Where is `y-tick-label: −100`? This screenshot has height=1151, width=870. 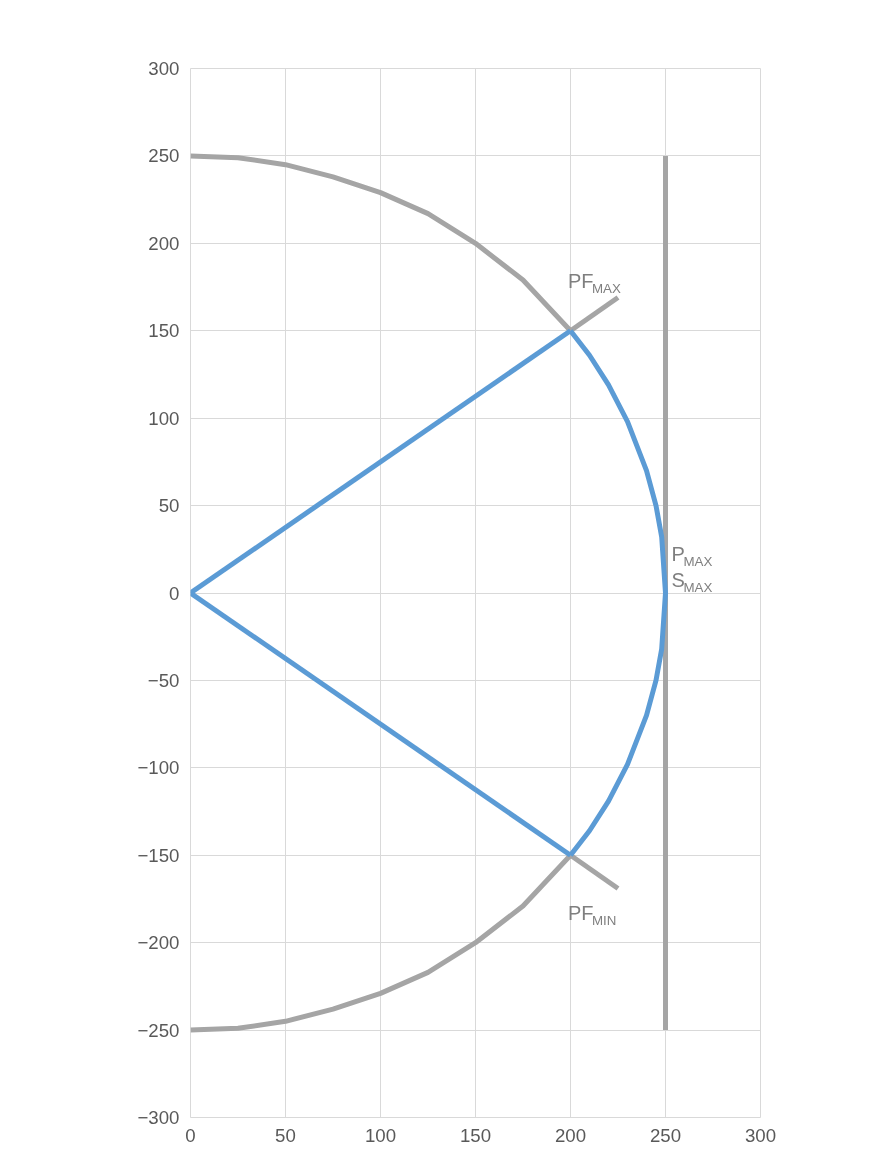
y-tick-label: −100 is located at coordinates (158, 768).